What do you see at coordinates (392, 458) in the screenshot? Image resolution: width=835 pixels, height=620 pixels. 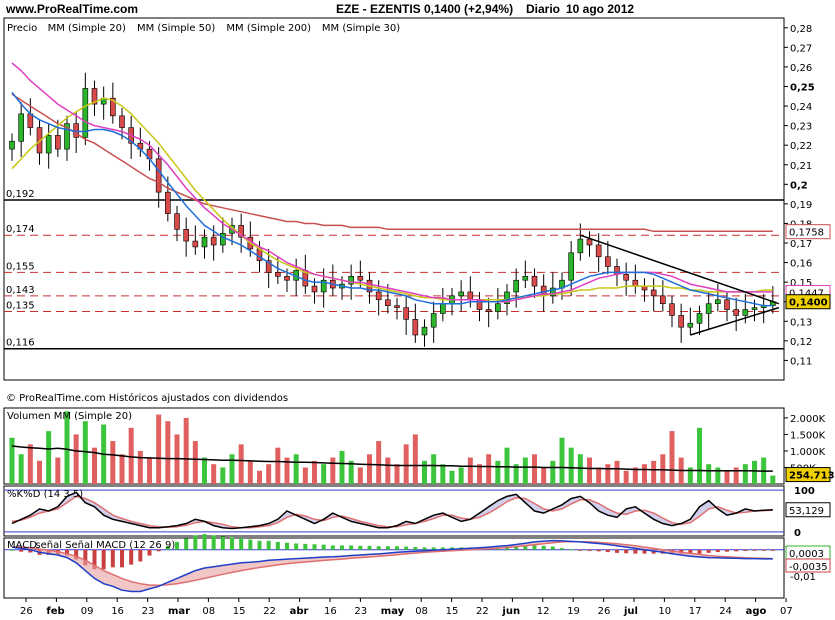 I see `volume-ma-line` at bounding box center [392, 458].